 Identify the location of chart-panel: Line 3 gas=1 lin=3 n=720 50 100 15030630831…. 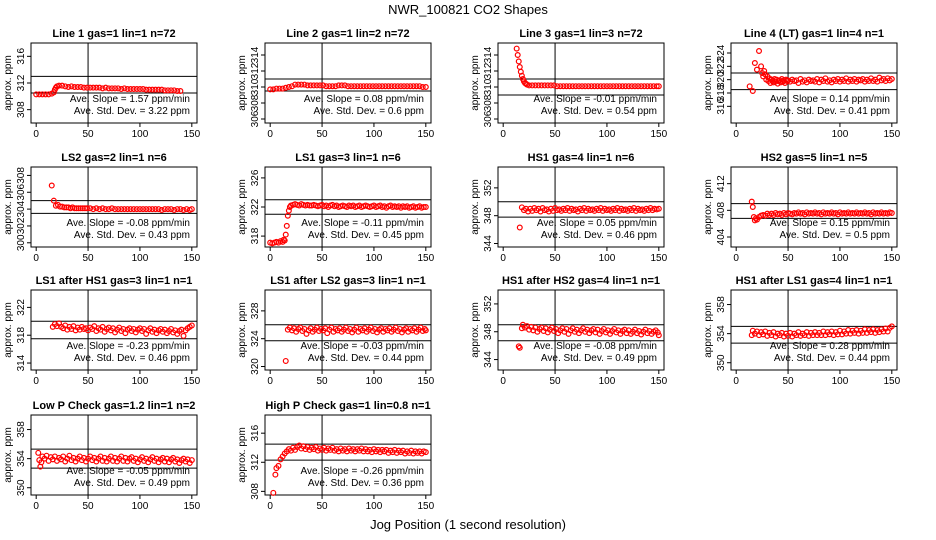
(569, 84).